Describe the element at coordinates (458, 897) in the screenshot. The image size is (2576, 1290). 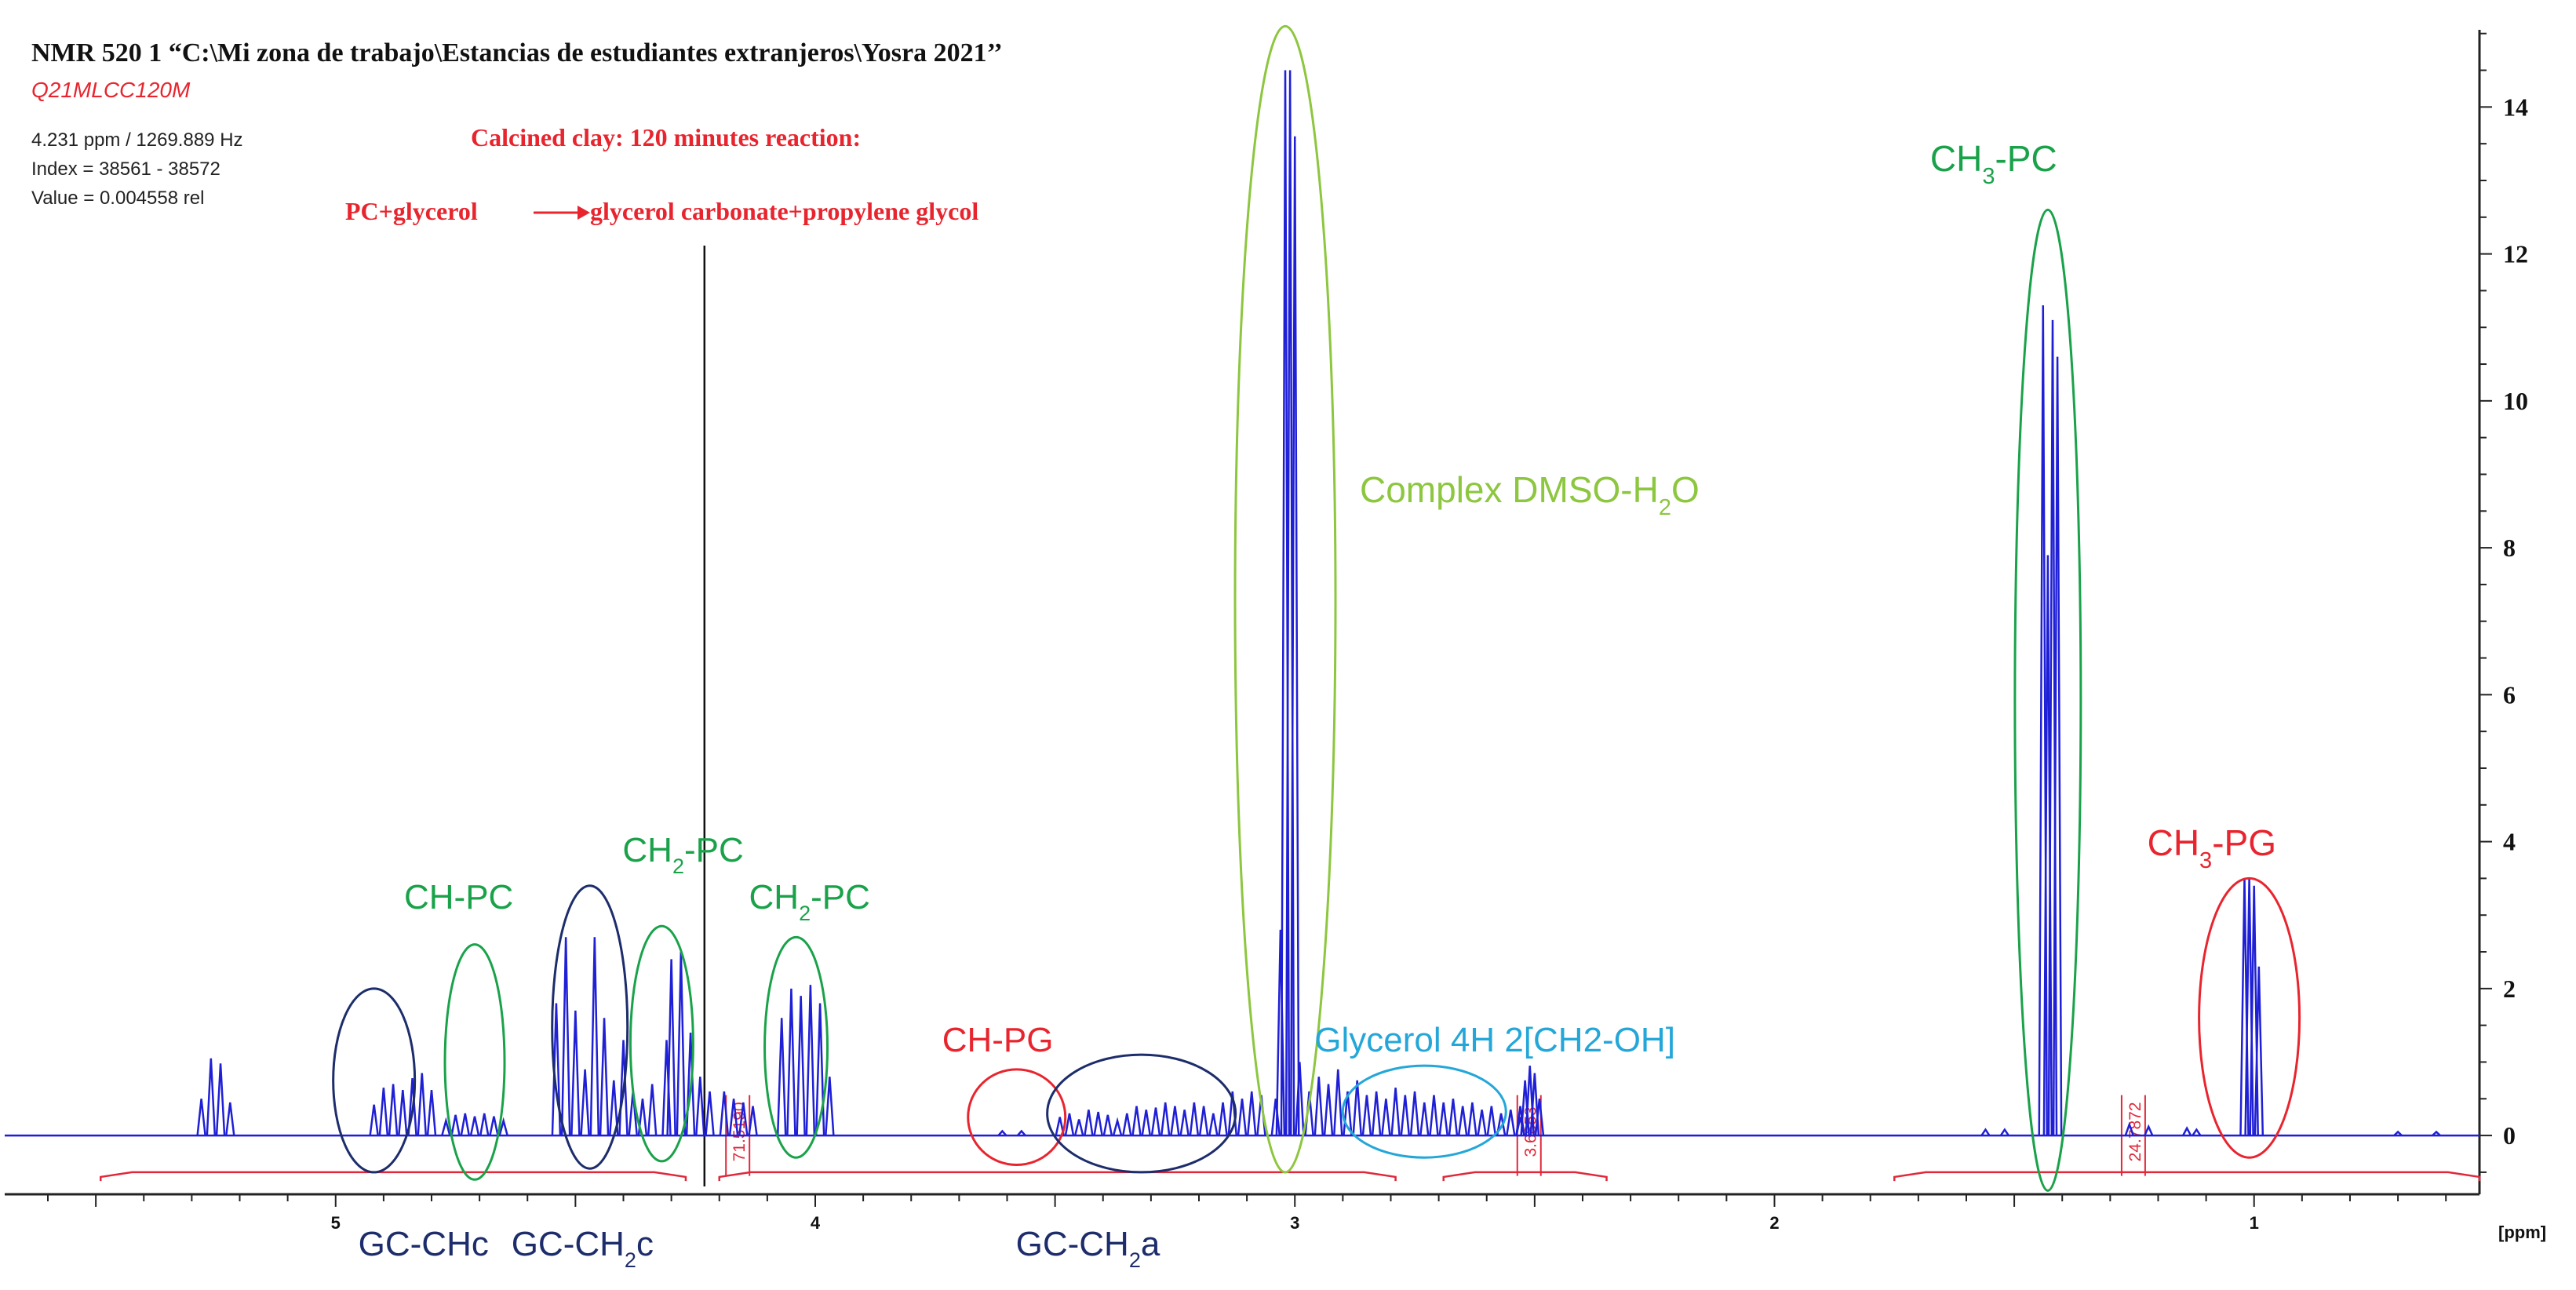
I see `annotation-label-ch-pc: CH-PC` at that location.